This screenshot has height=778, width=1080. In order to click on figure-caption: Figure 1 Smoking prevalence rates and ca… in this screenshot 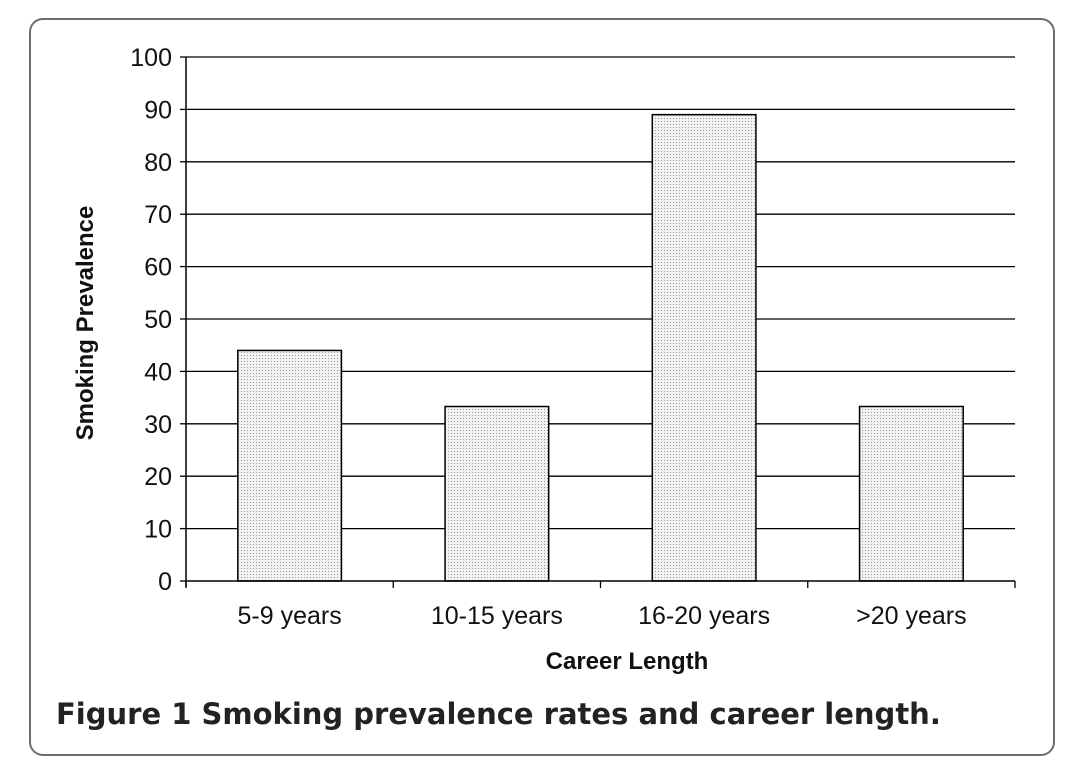, I will do `click(498, 714)`.